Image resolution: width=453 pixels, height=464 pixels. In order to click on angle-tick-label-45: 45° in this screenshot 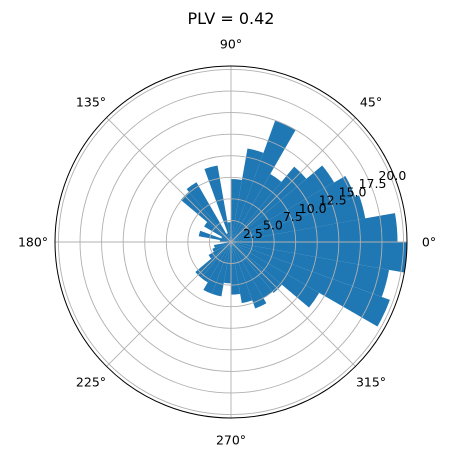, I will do `click(371, 101)`.